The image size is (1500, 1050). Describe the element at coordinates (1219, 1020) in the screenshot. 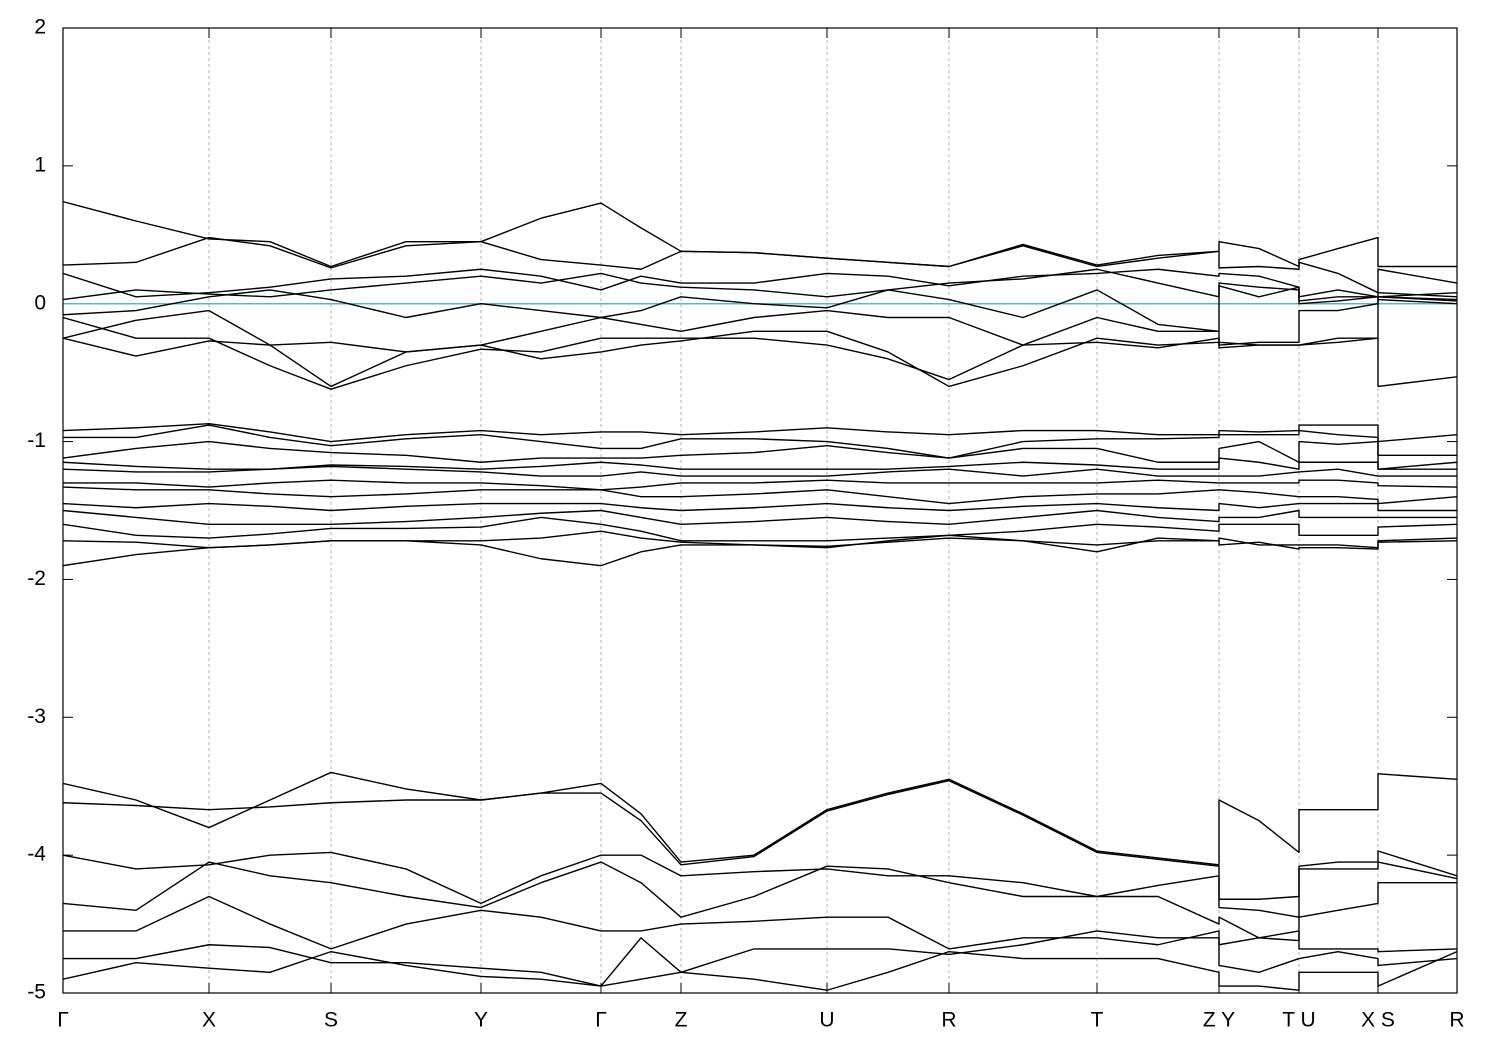

I see `x-tick-label: Z Y` at that location.